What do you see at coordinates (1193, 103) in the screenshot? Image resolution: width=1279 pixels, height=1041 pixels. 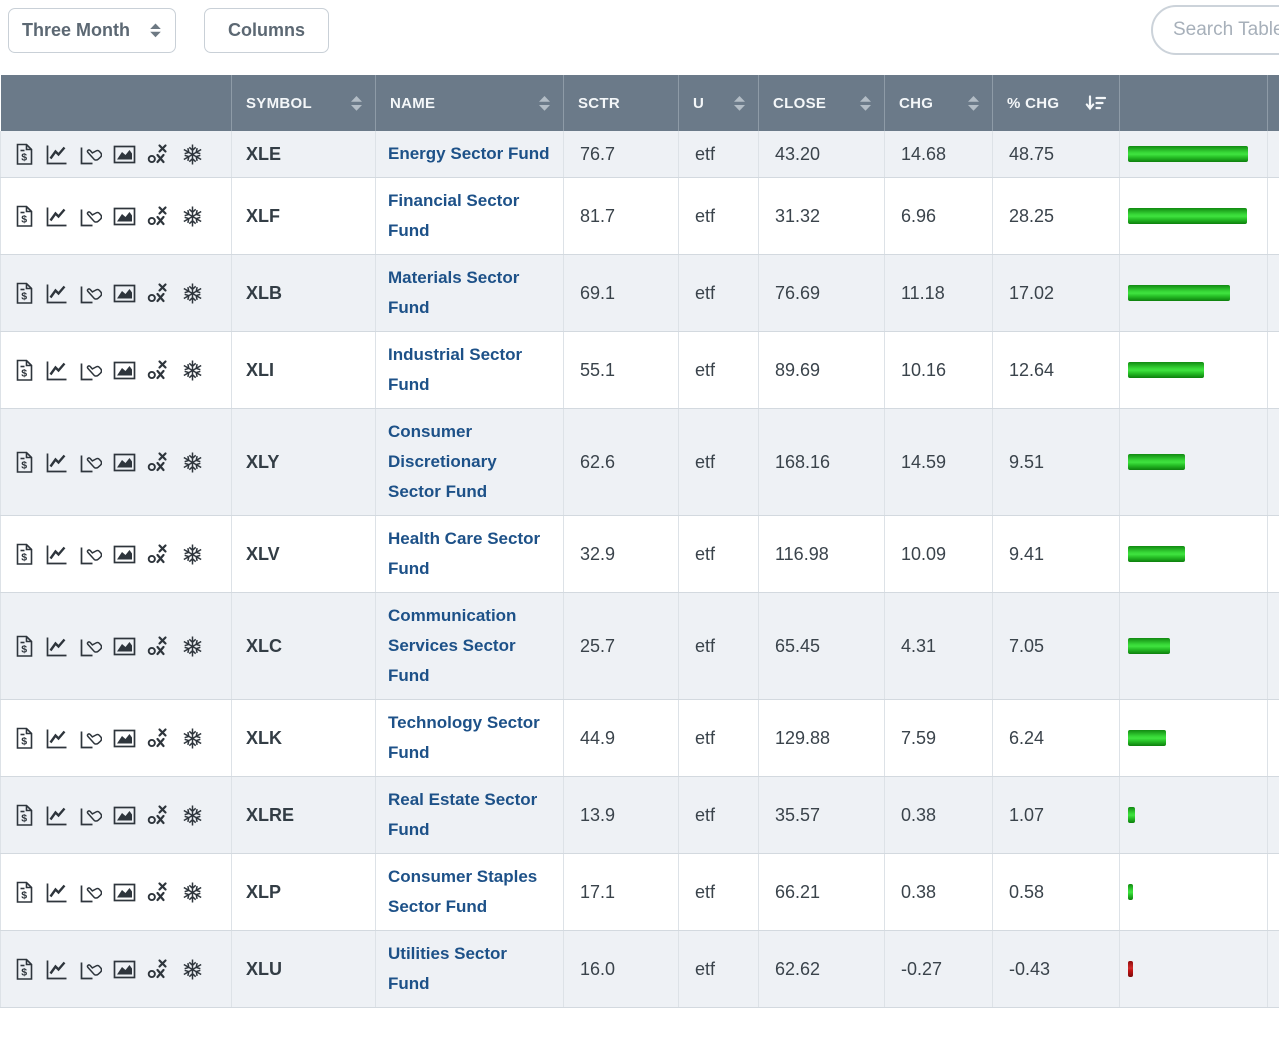 I see `col-header-bar` at bounding box center [1193, 103].